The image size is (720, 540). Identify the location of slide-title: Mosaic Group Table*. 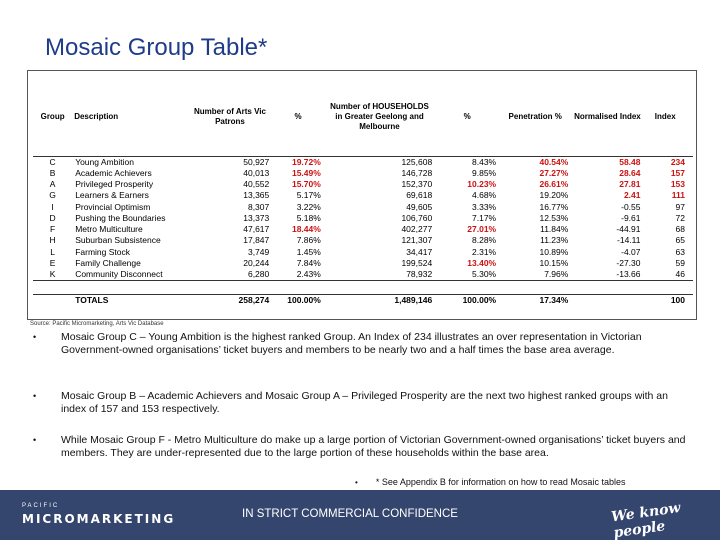
(156, 47).